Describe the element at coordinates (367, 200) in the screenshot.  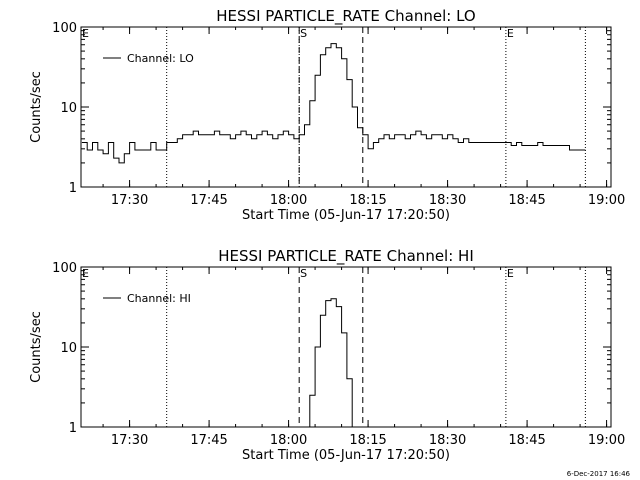
I see `chart-1-x-tick-label: 18:15` at that location.